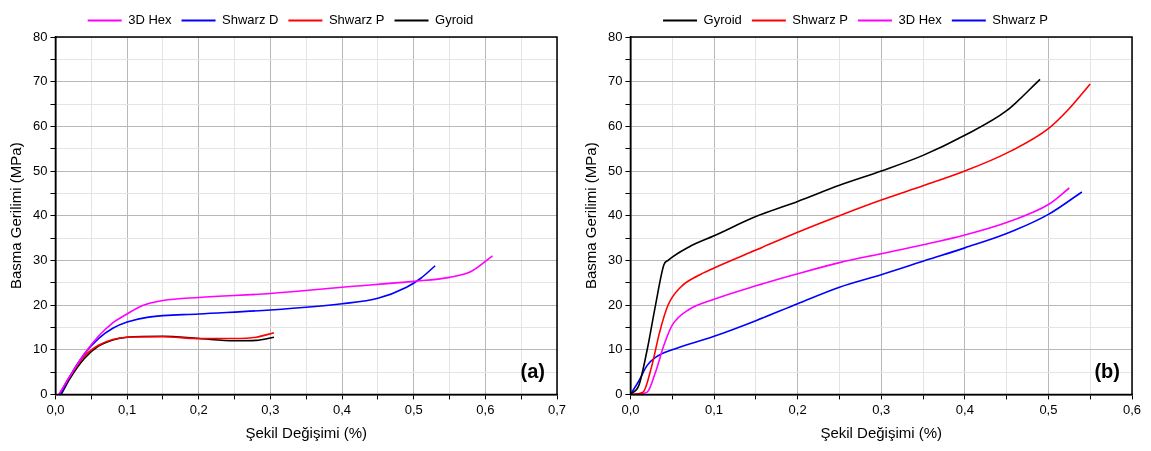 This screenshot has height=451, width=1151. What do you see at coordinates (250, 20) in the screenshot?
I see `legend-label: Shwarz D` at bounding box center [250, 20].